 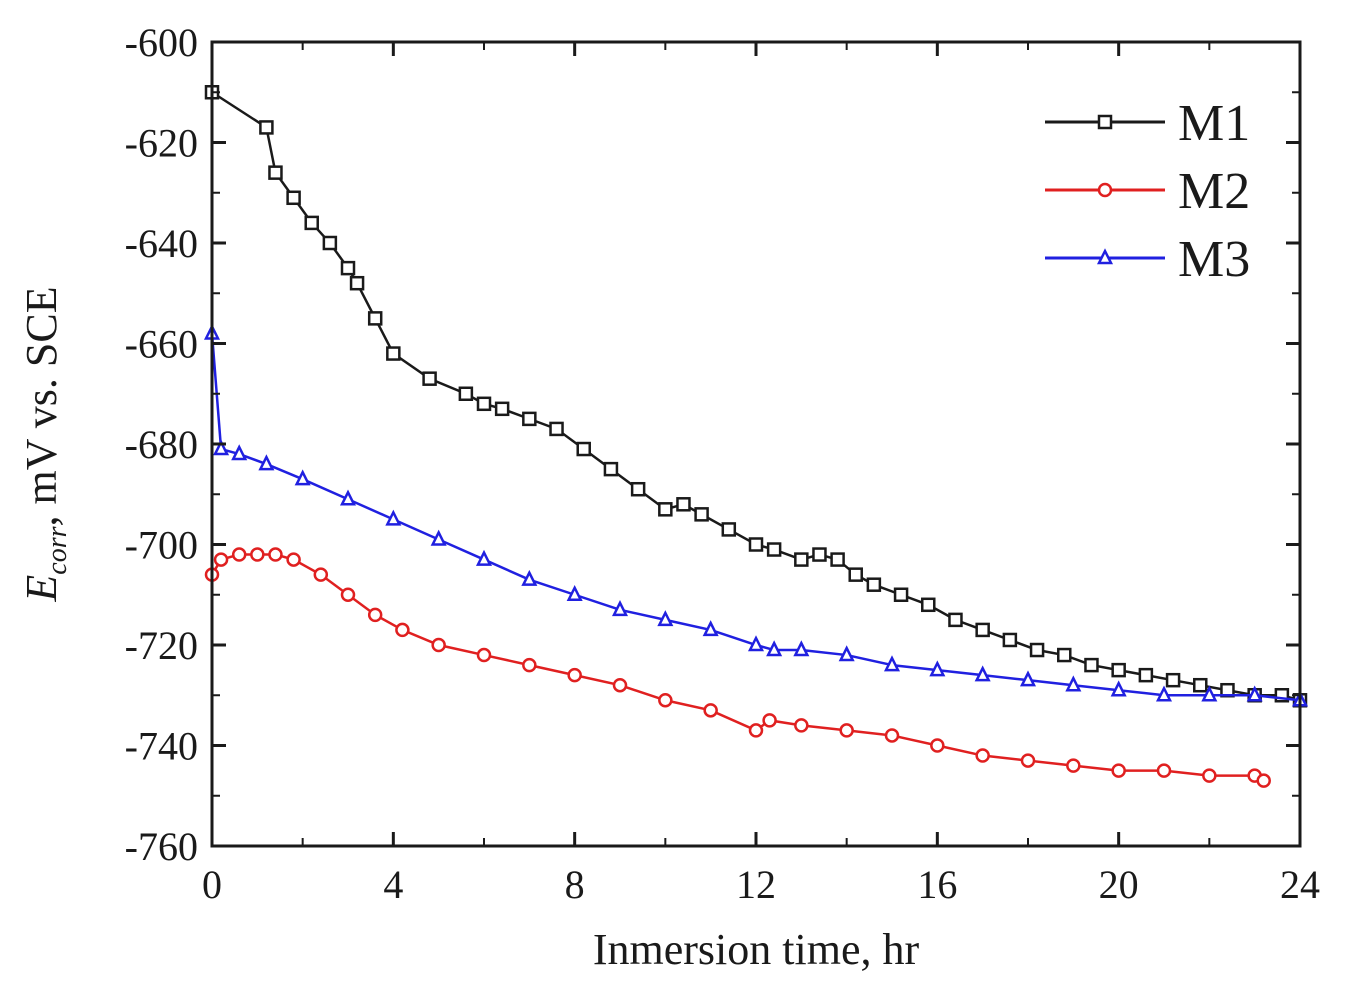 I want to click on x-tick-label: 24, so click(x=1300, y=884).